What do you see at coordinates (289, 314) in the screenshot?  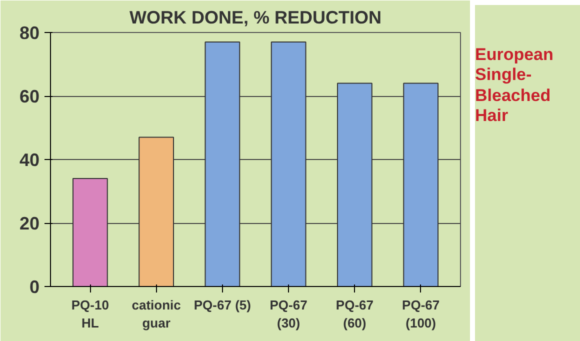 I see `x-tick-label: PQ-67 (30)` at bounding box center [289, 314].